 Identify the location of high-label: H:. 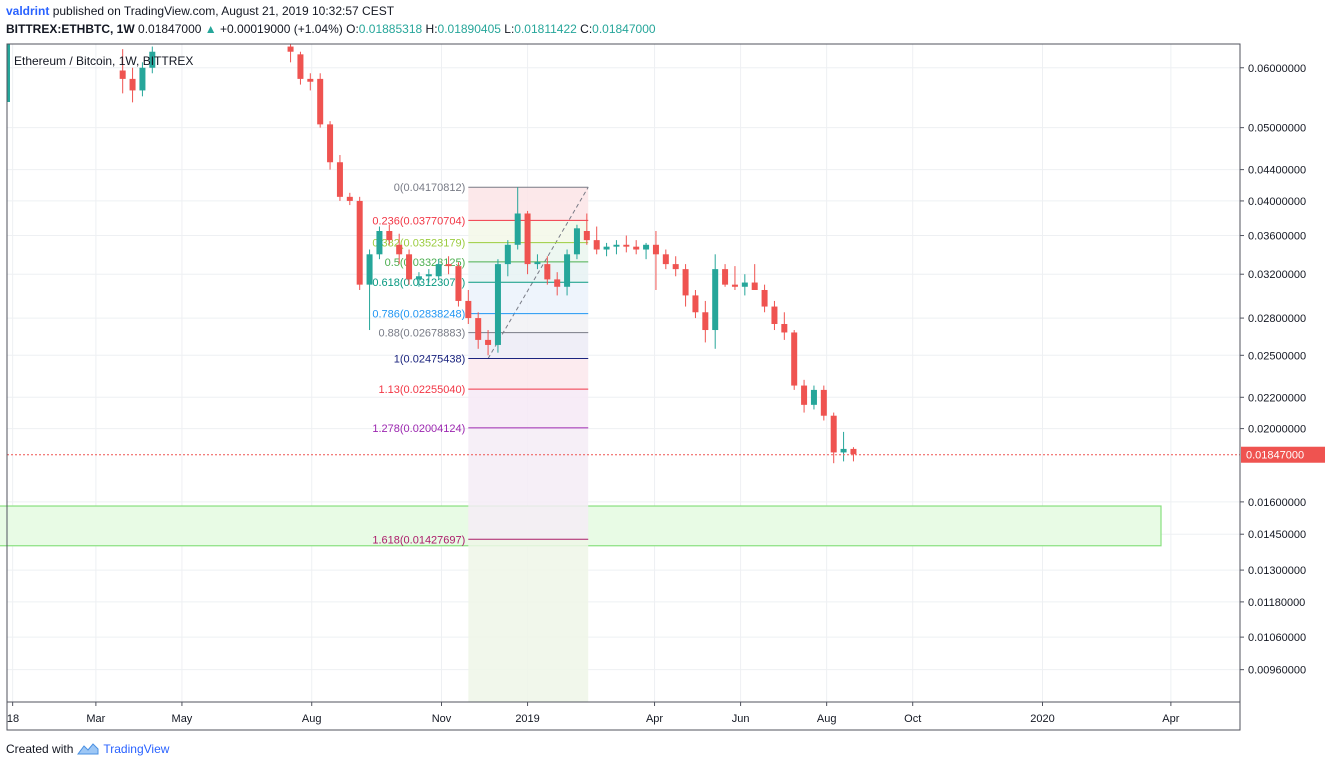
(431, 29).